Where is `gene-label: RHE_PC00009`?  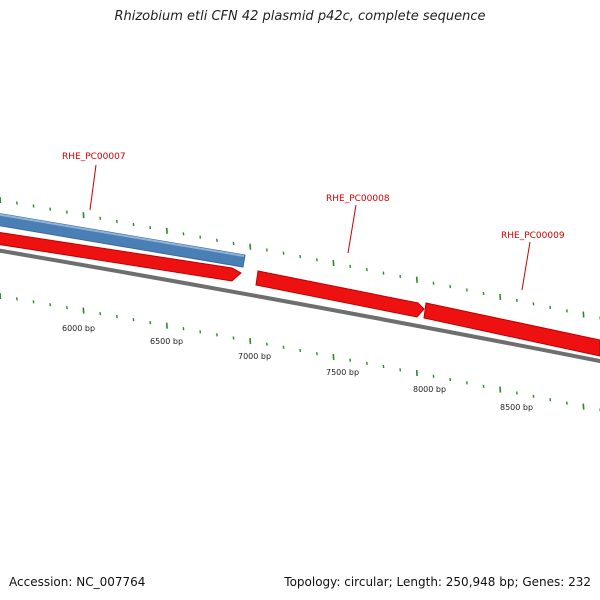 gene-label: RHE_PC00009 is located at coordinates (533, 236).